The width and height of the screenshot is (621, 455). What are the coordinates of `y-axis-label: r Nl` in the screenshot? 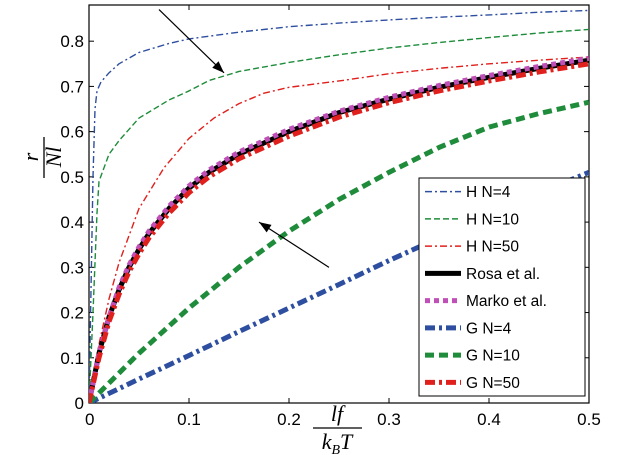 It's located at (42, 157).